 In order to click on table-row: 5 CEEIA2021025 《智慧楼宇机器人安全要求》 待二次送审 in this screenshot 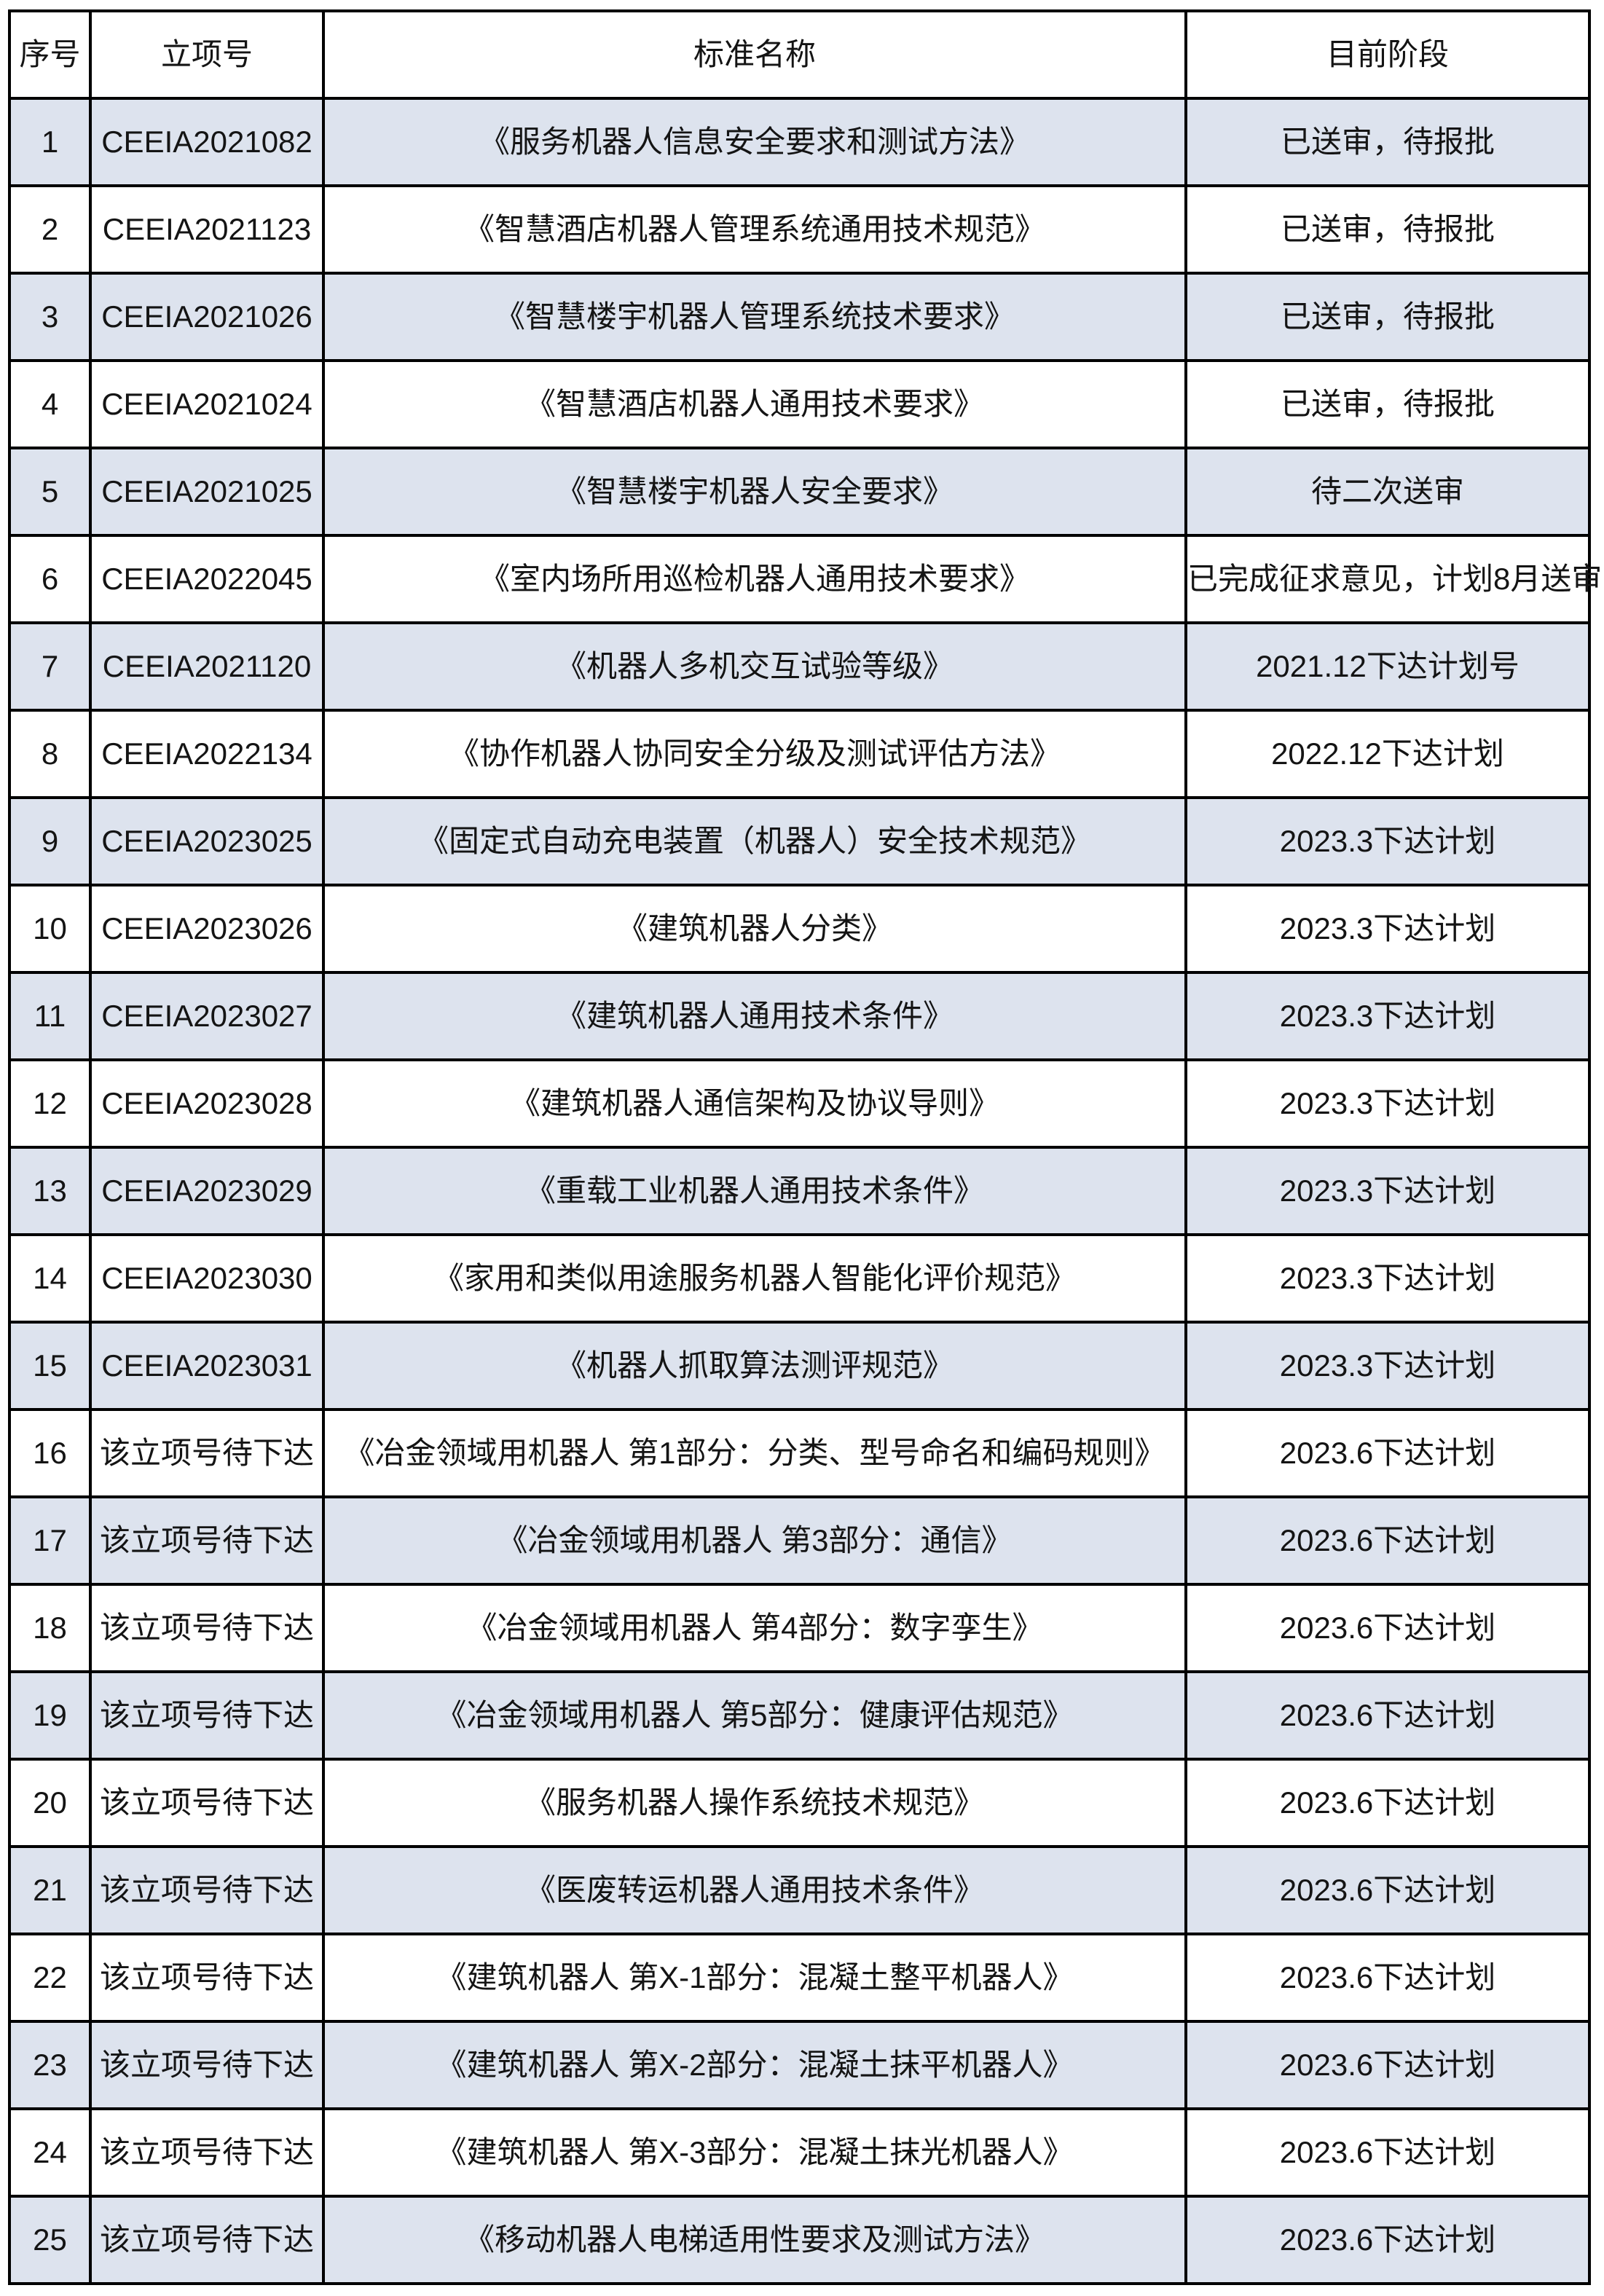, I will do `click(800, 492)`.